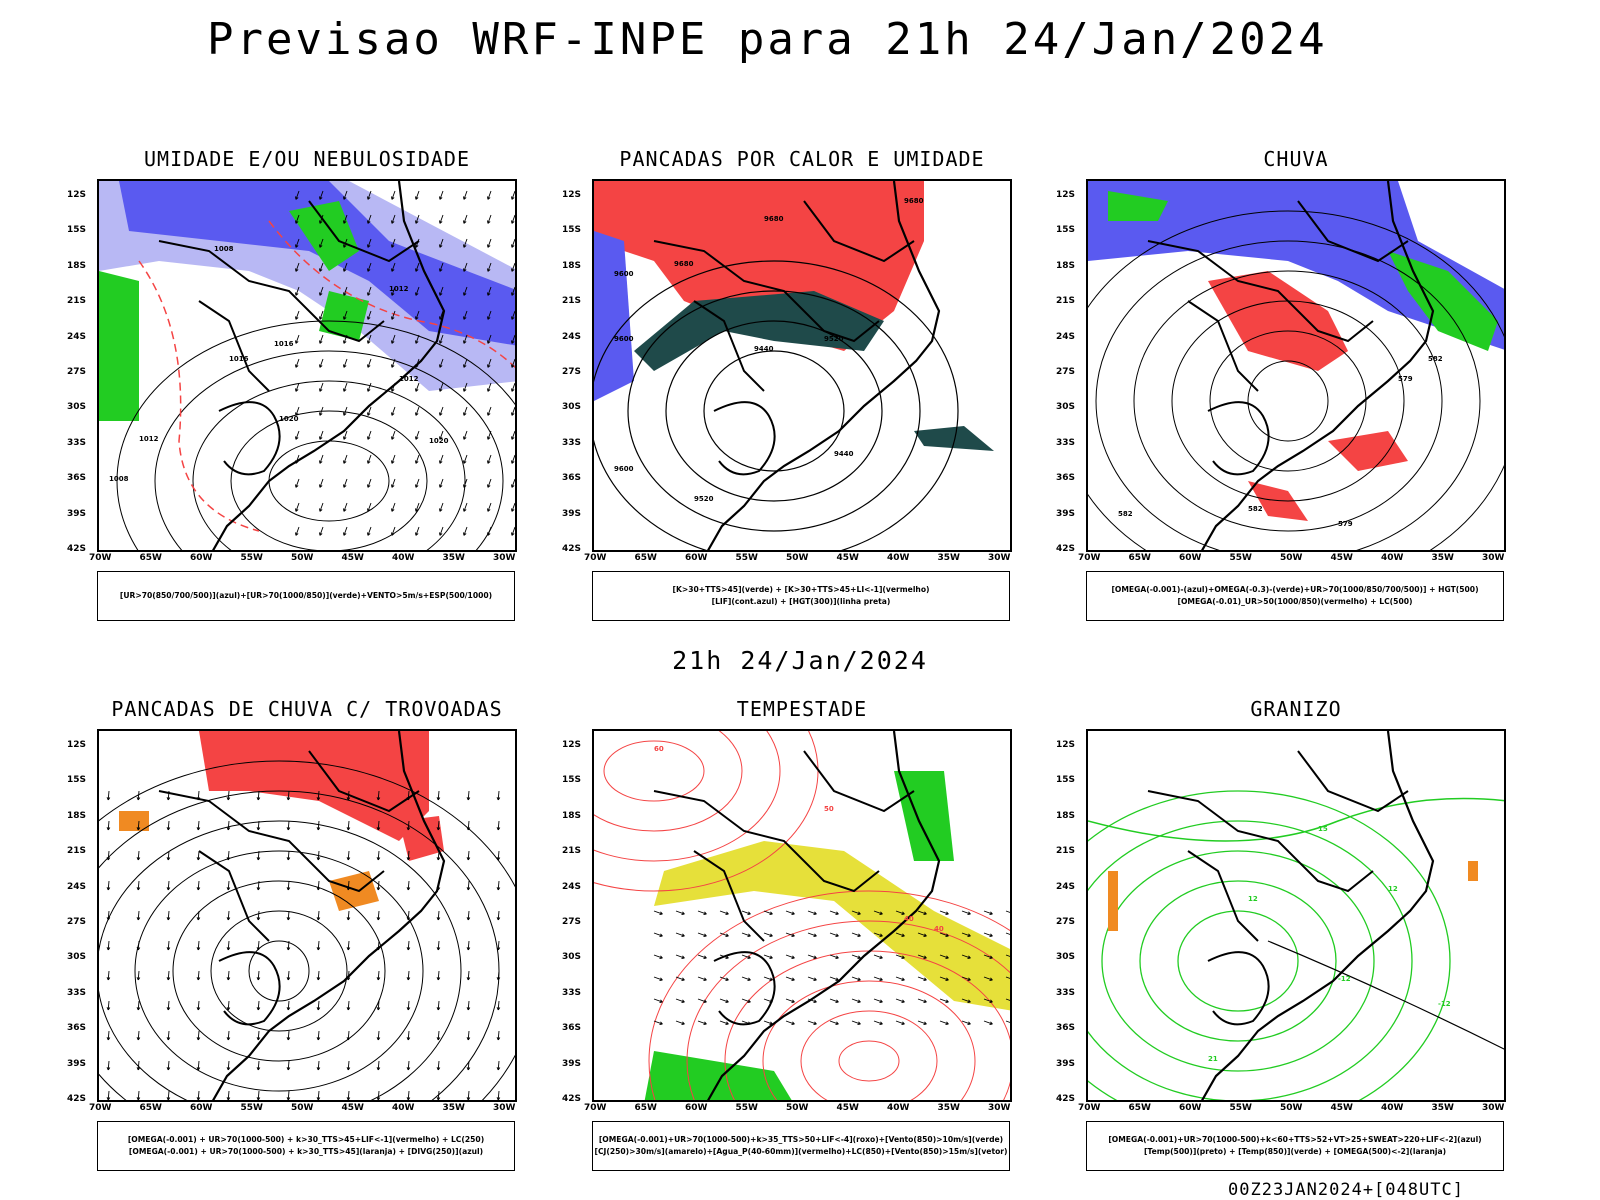 The width and height of the screenshot is (1600, 1200). What do you see at coordinates (572, 549) in the screenshot?
I see `lat-tick-label: 42S` at bounding box center [572, 549].